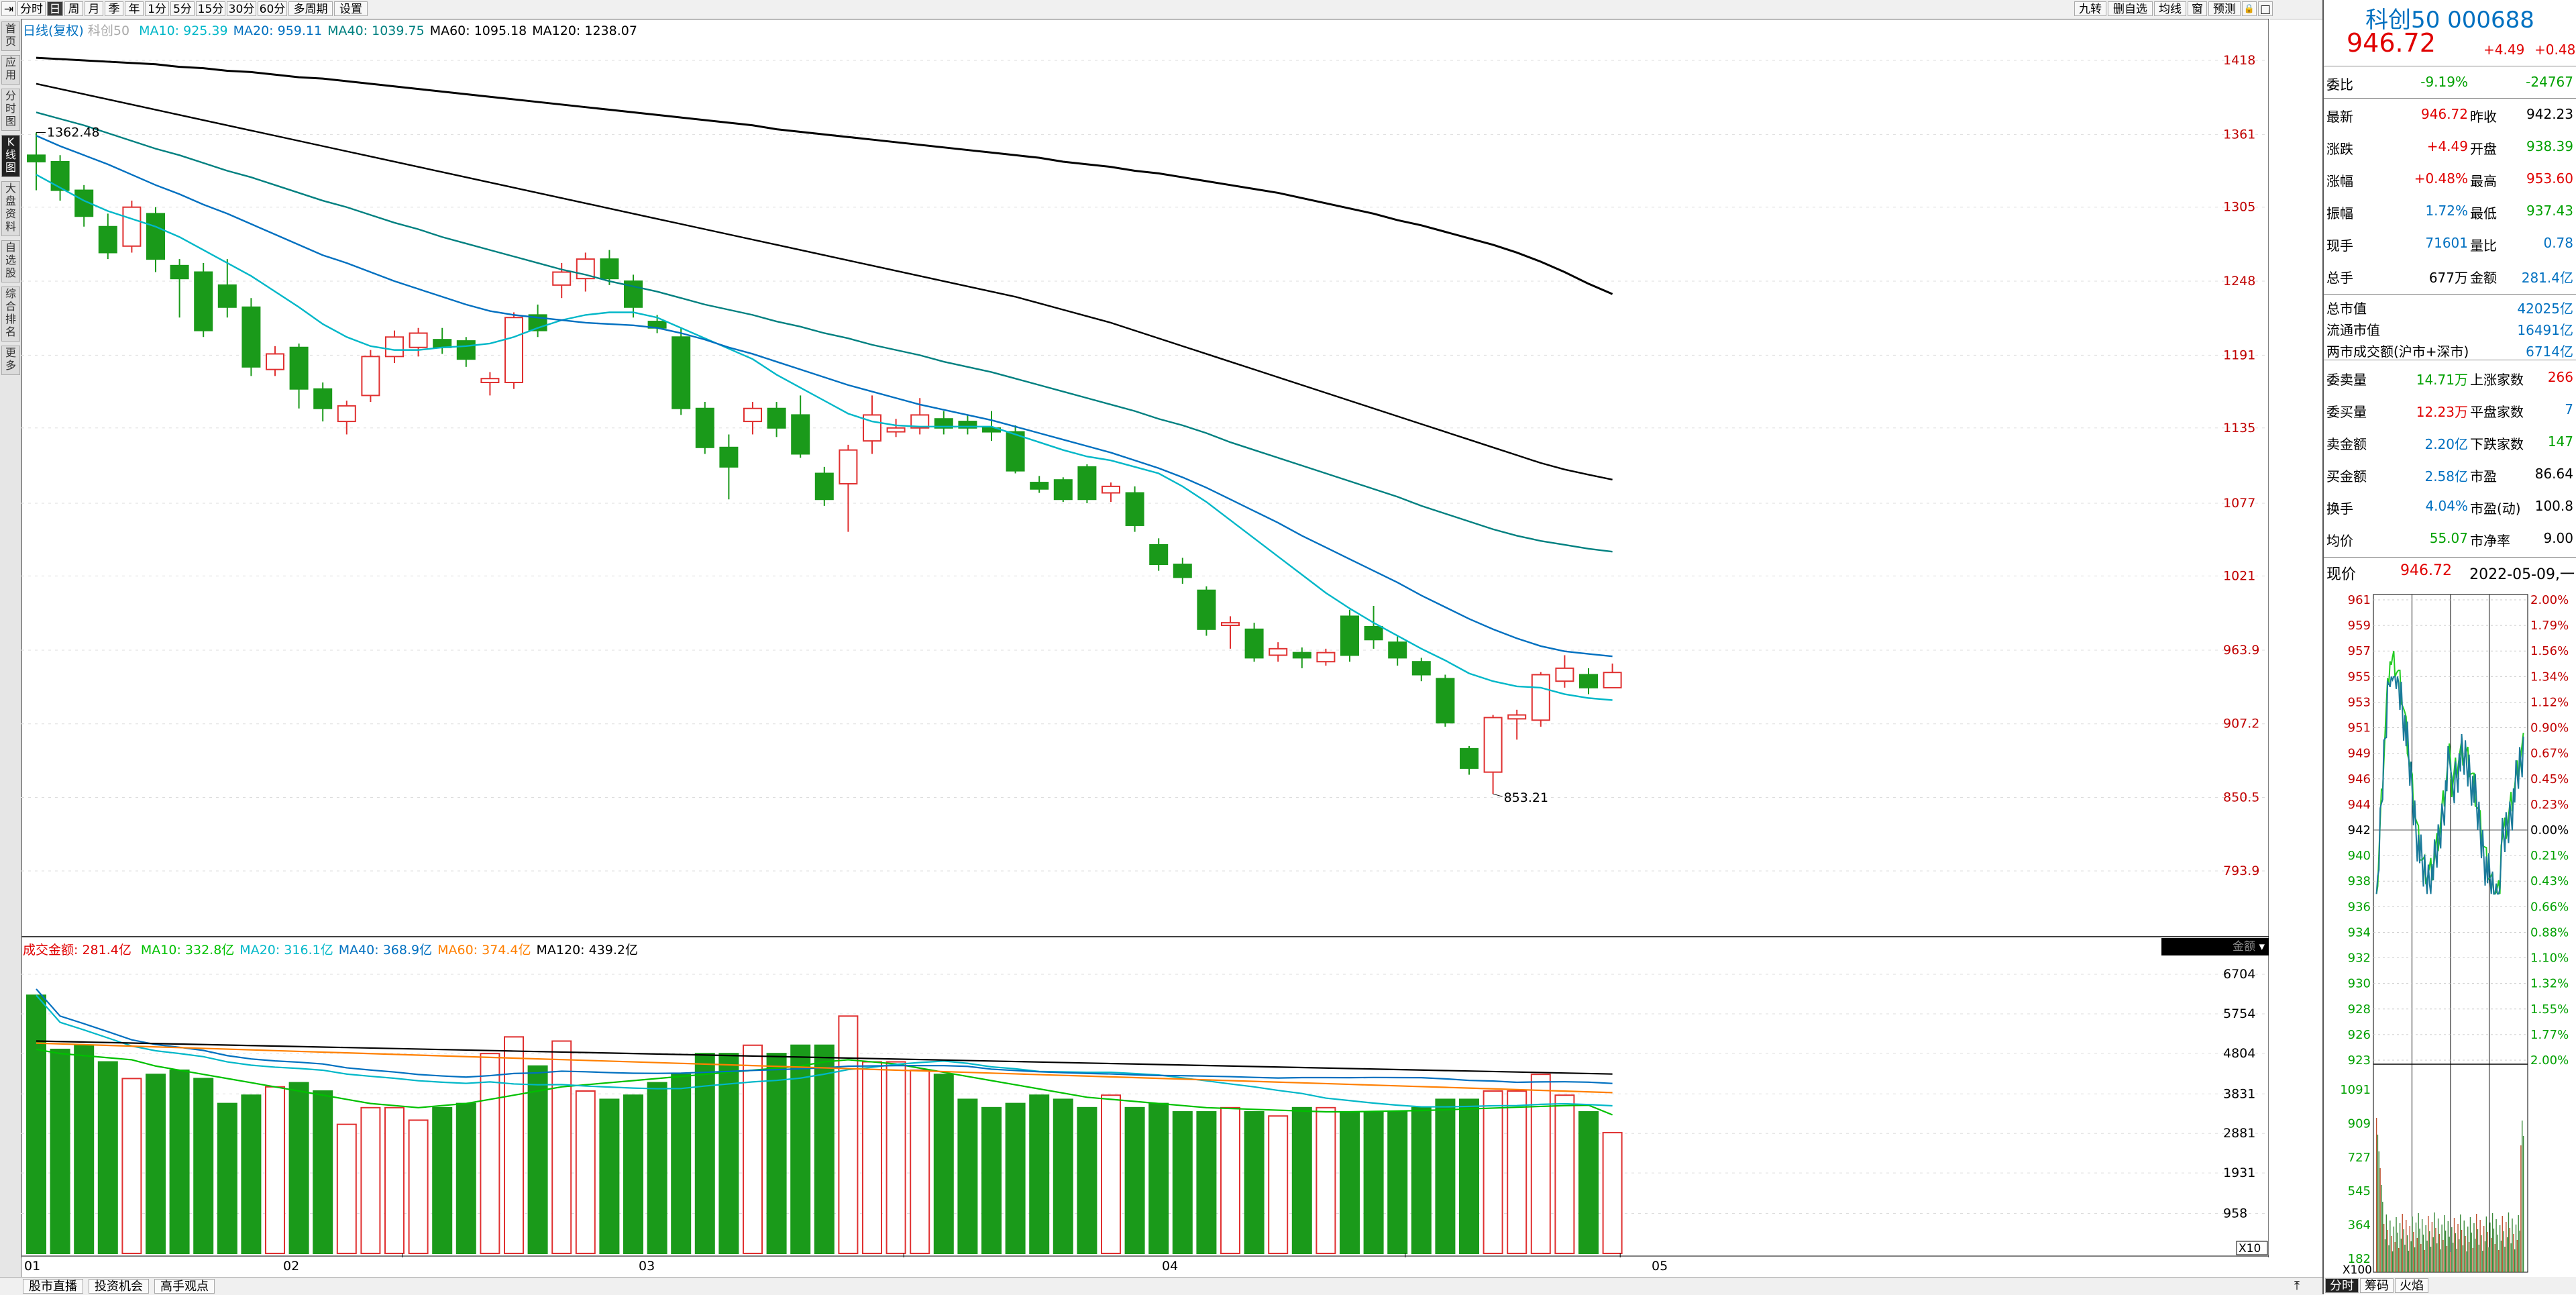  Describe the element at coordinates (184, 1286) in the screenshot. I see `bottom-tab-2: 高手观点` at that location.